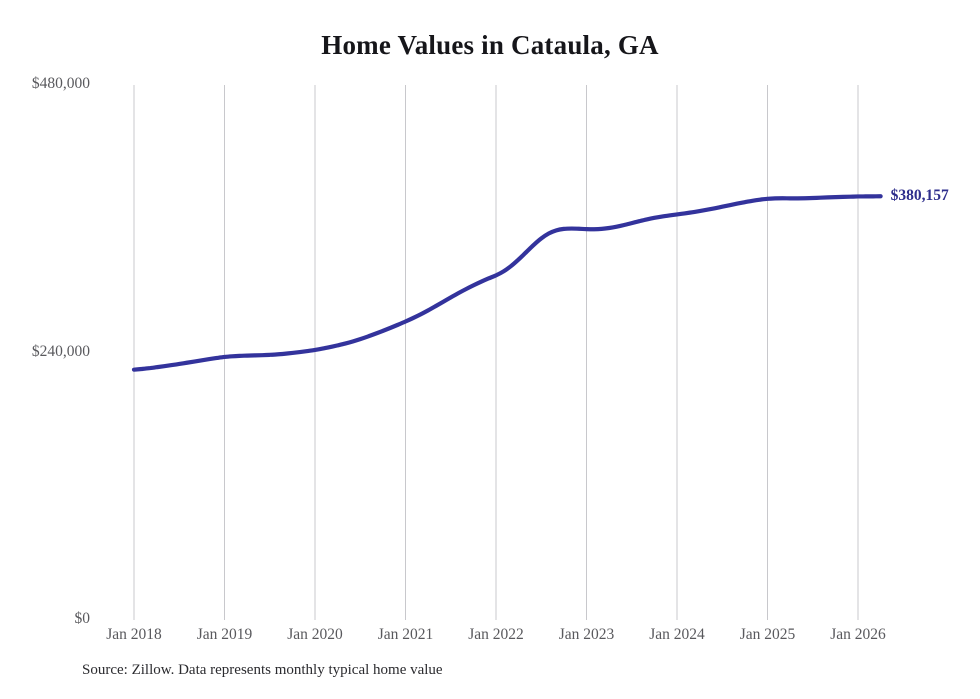  What do you see at coordinates (919, 196) in the screenshot?
I see `end-value-annotation: $380,157` at bounding box center [919, 196].